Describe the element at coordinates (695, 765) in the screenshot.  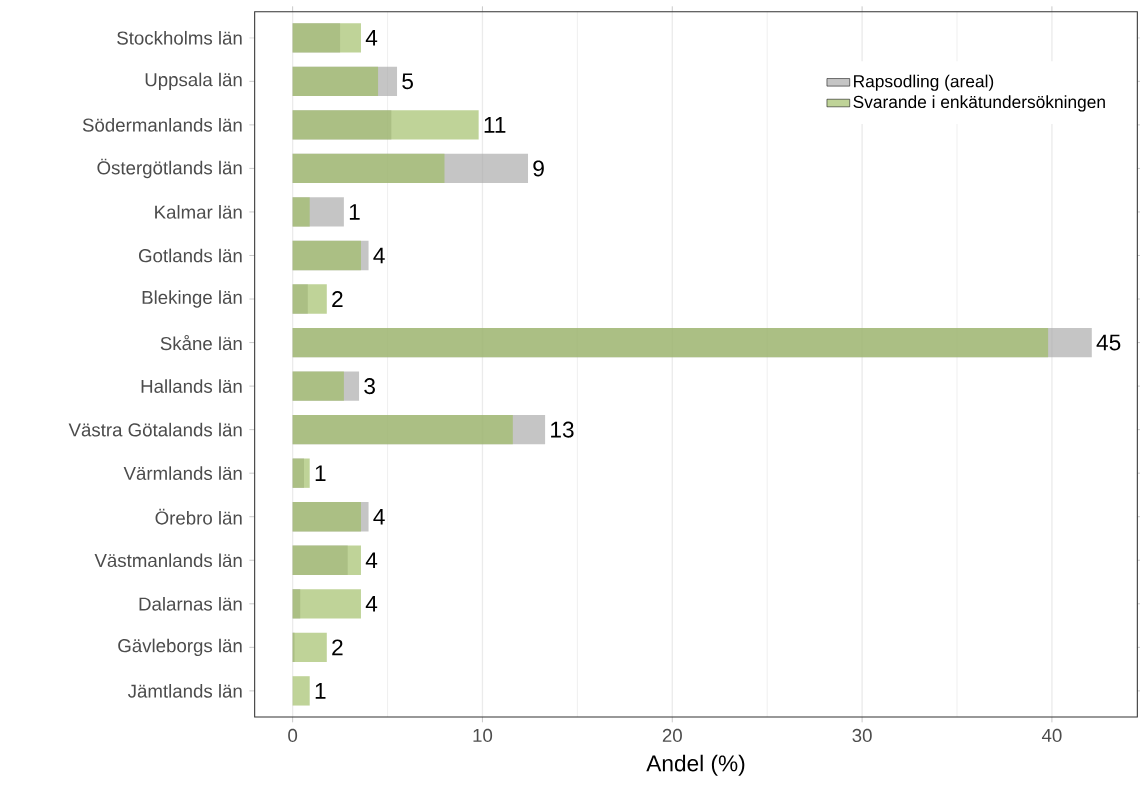
I see `x-axis-title: Andel (%)` at that location.